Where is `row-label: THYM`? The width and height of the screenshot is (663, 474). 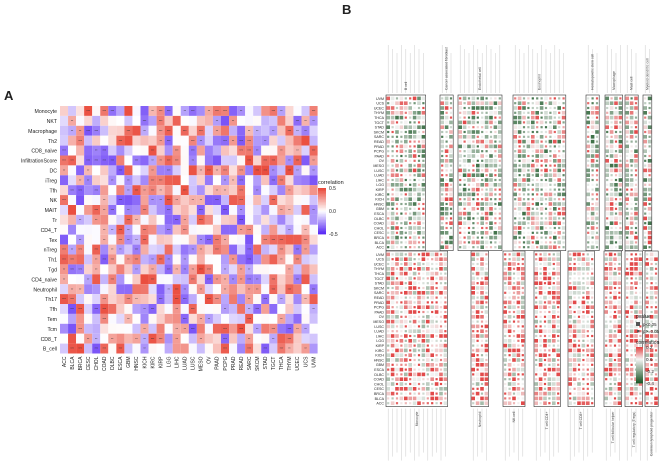
row-label: THYM is located at coordinates (379, 113).